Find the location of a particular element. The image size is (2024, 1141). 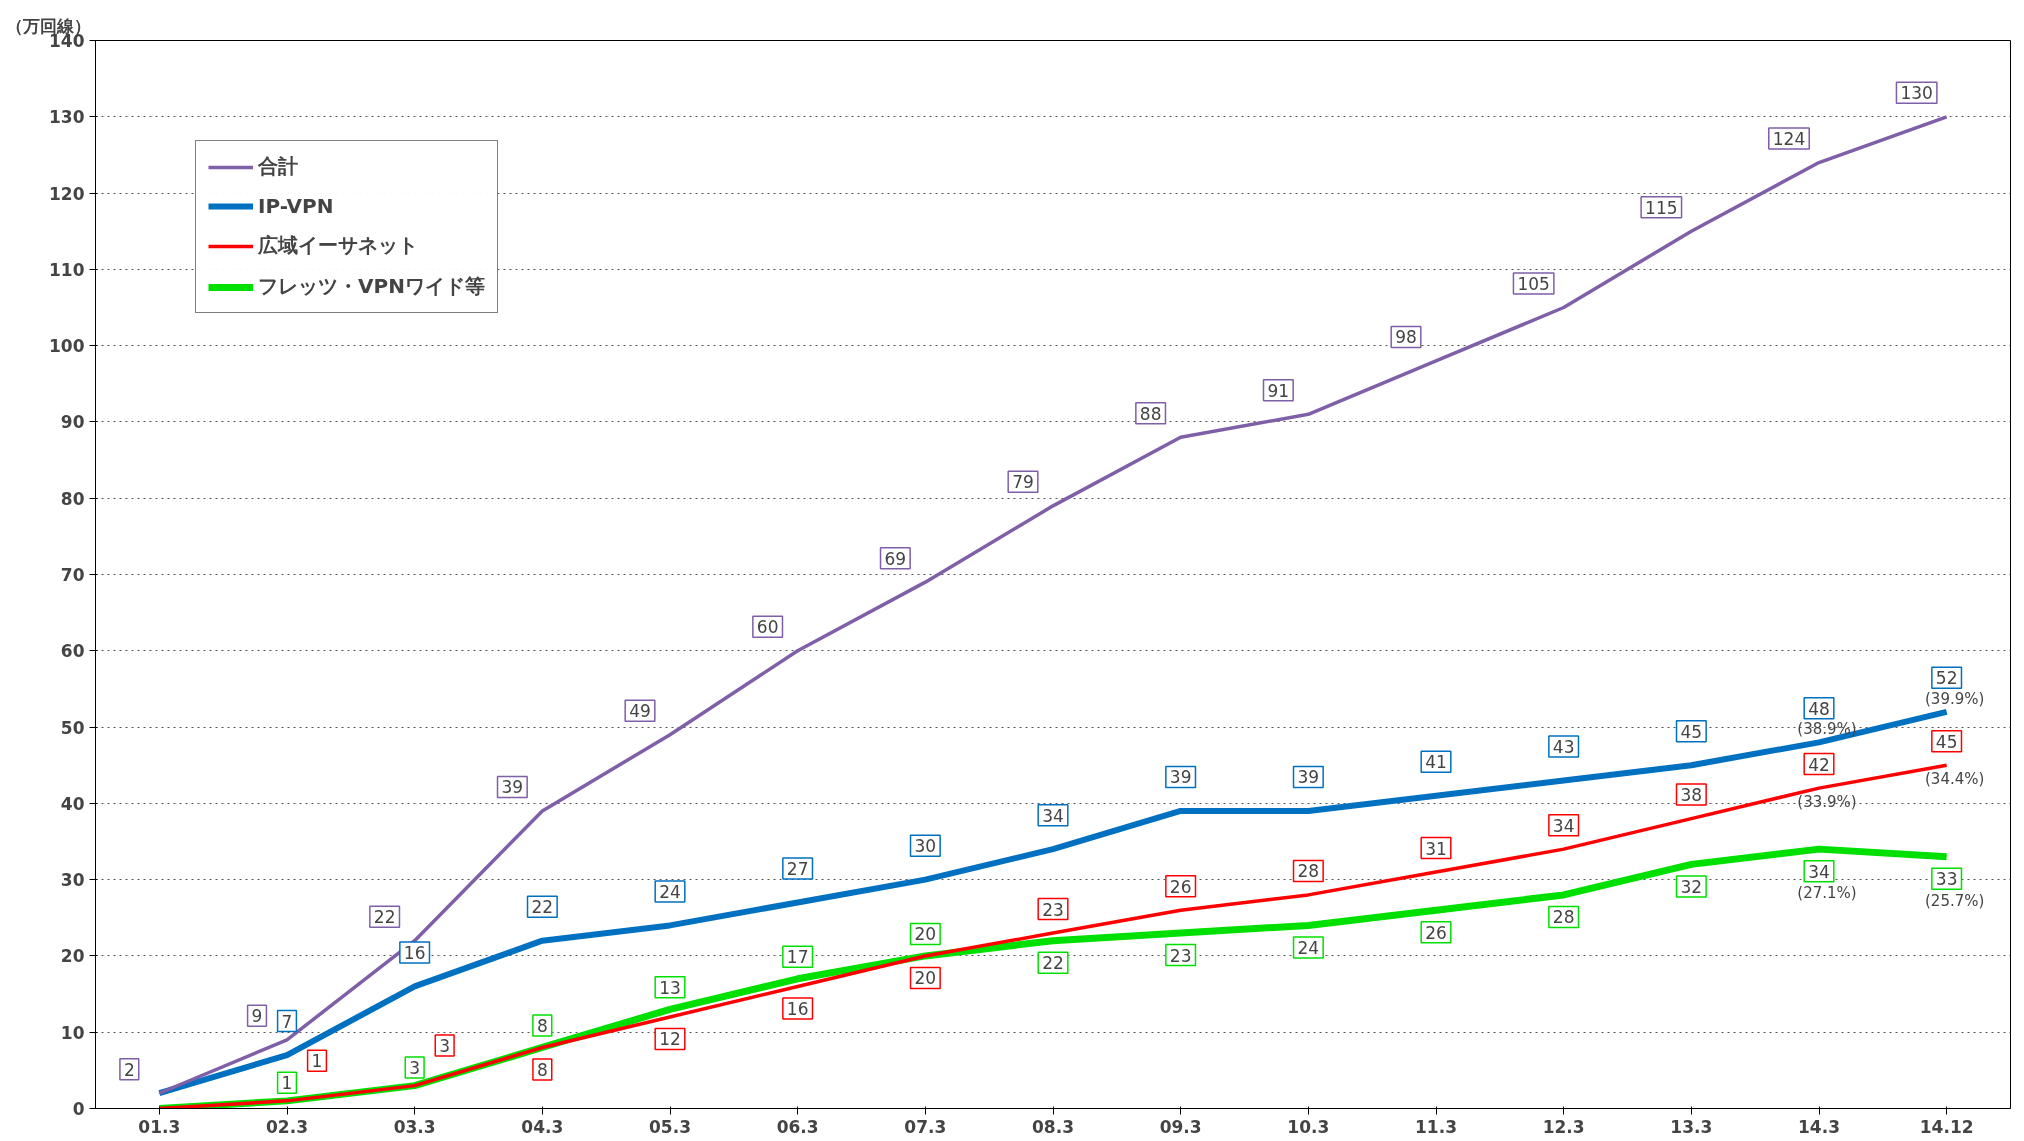

y-tick-label: 40 is located at coordinates (72, 803).